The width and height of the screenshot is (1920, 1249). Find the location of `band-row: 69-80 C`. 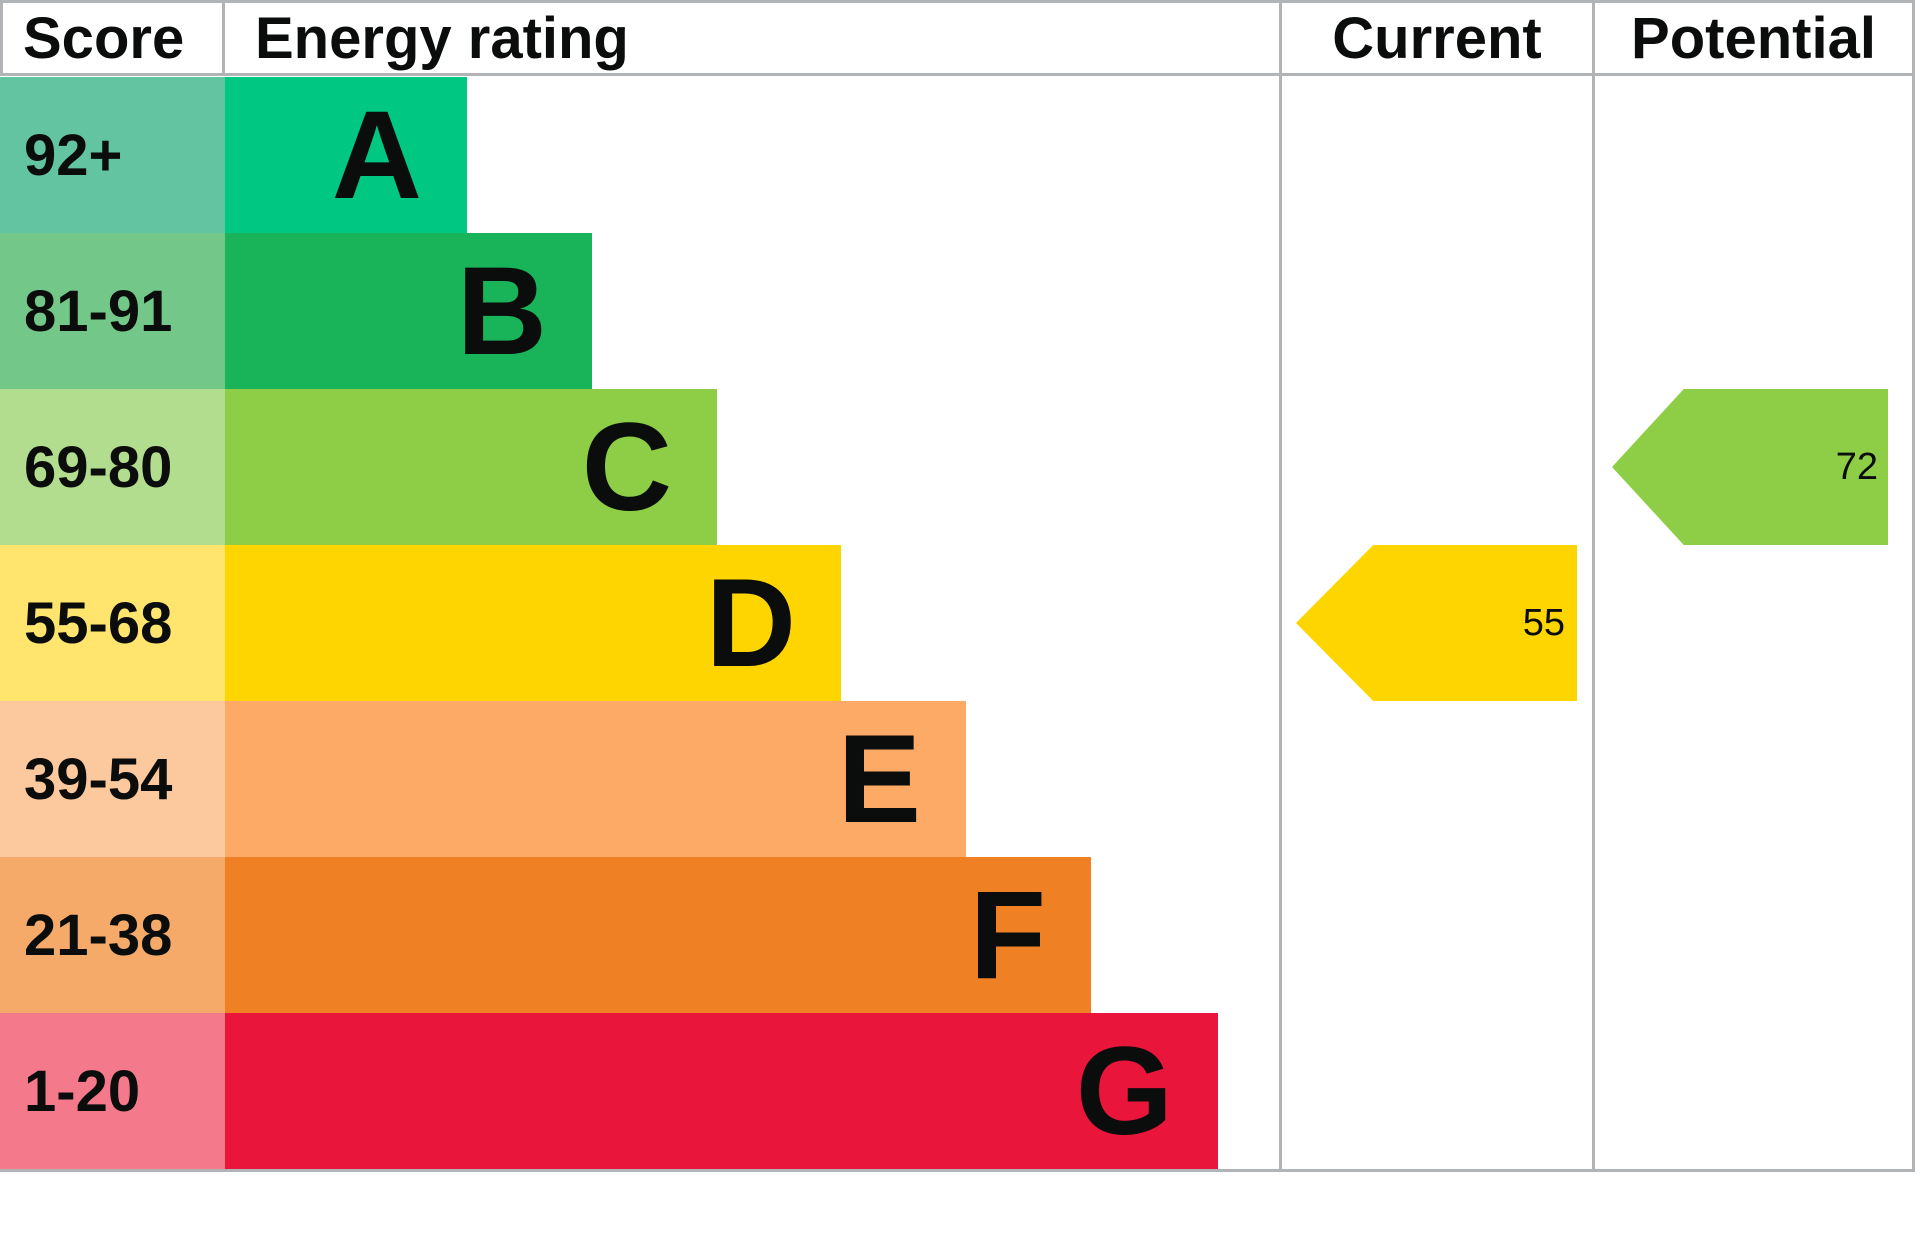

band-row: 69-80 C is located at coordinates (639, 467).